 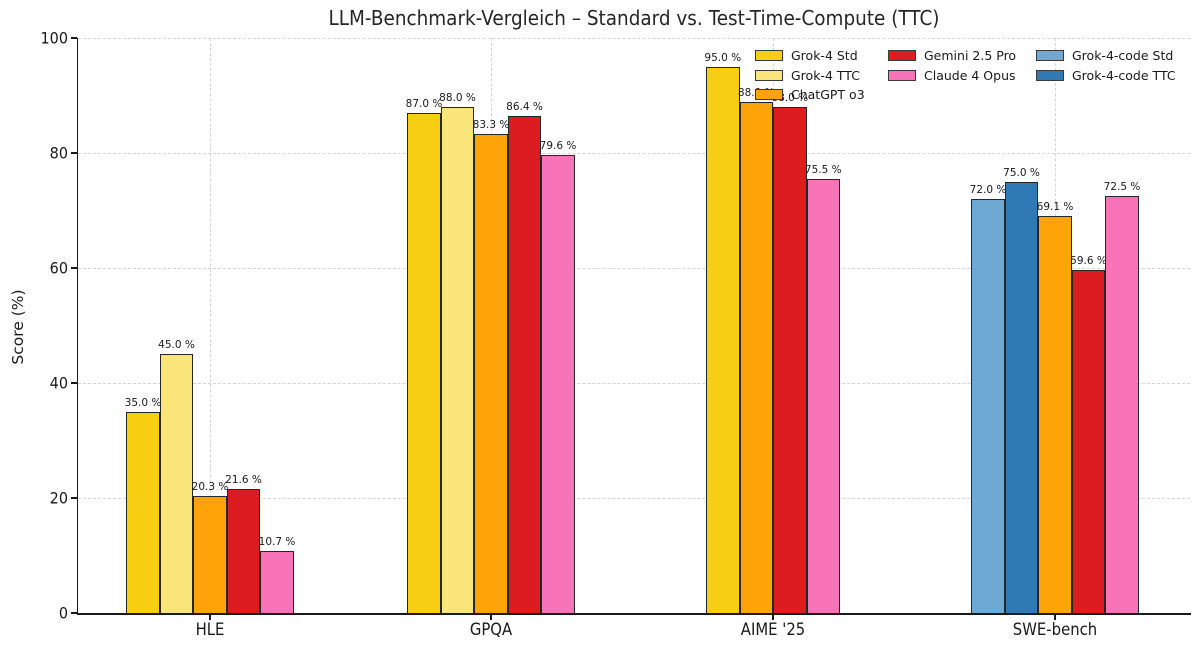 What do you see at coordinates (58, 268) in the screenshot?
I see `y-tick-label-60: 60` at bounding box center [58, 268].